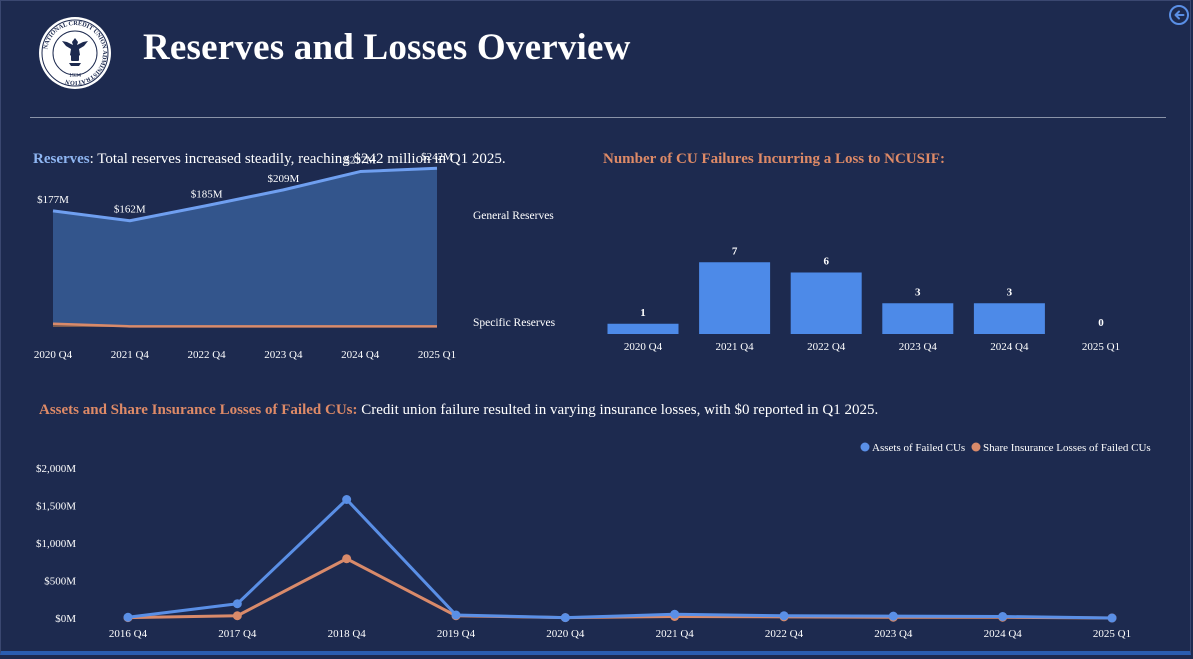 This screenshot has width=1193, height=659. What do you see at coordinates (918, 347) in the screenshot?
I see `failures-x-tick-label: 2023 Q4` at bounding box center [918, 347].